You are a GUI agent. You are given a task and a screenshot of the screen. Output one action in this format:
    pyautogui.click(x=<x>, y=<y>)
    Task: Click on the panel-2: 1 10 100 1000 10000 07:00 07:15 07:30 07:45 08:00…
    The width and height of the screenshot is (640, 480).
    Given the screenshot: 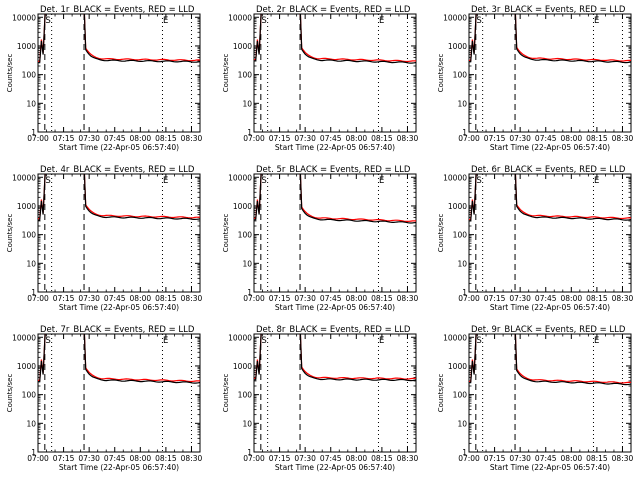 What is the action you would take?
    pyautogui.click(x=320, y=78)
    